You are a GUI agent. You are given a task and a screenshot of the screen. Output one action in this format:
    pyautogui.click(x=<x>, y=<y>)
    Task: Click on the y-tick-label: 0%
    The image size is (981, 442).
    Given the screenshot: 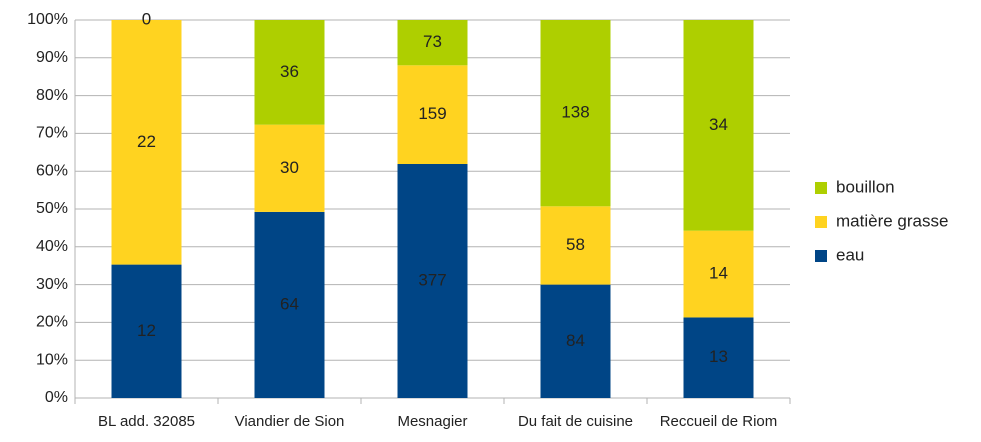 What is the action you would take?
    pyautogui.click(x=56, y=397)
    